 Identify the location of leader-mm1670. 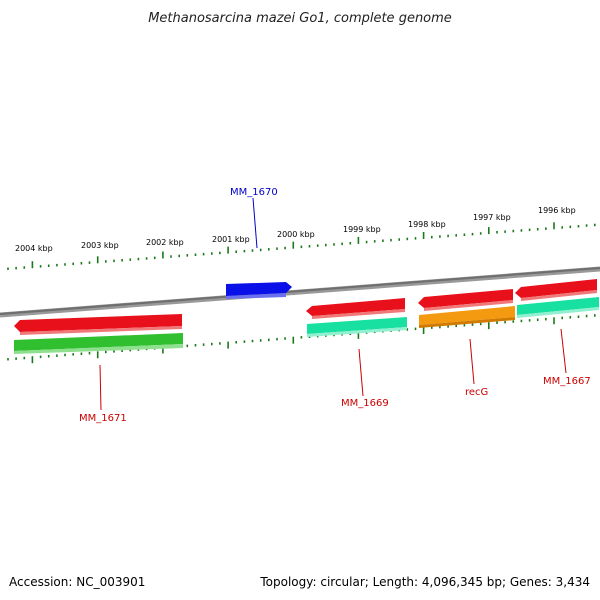
(255, 223).